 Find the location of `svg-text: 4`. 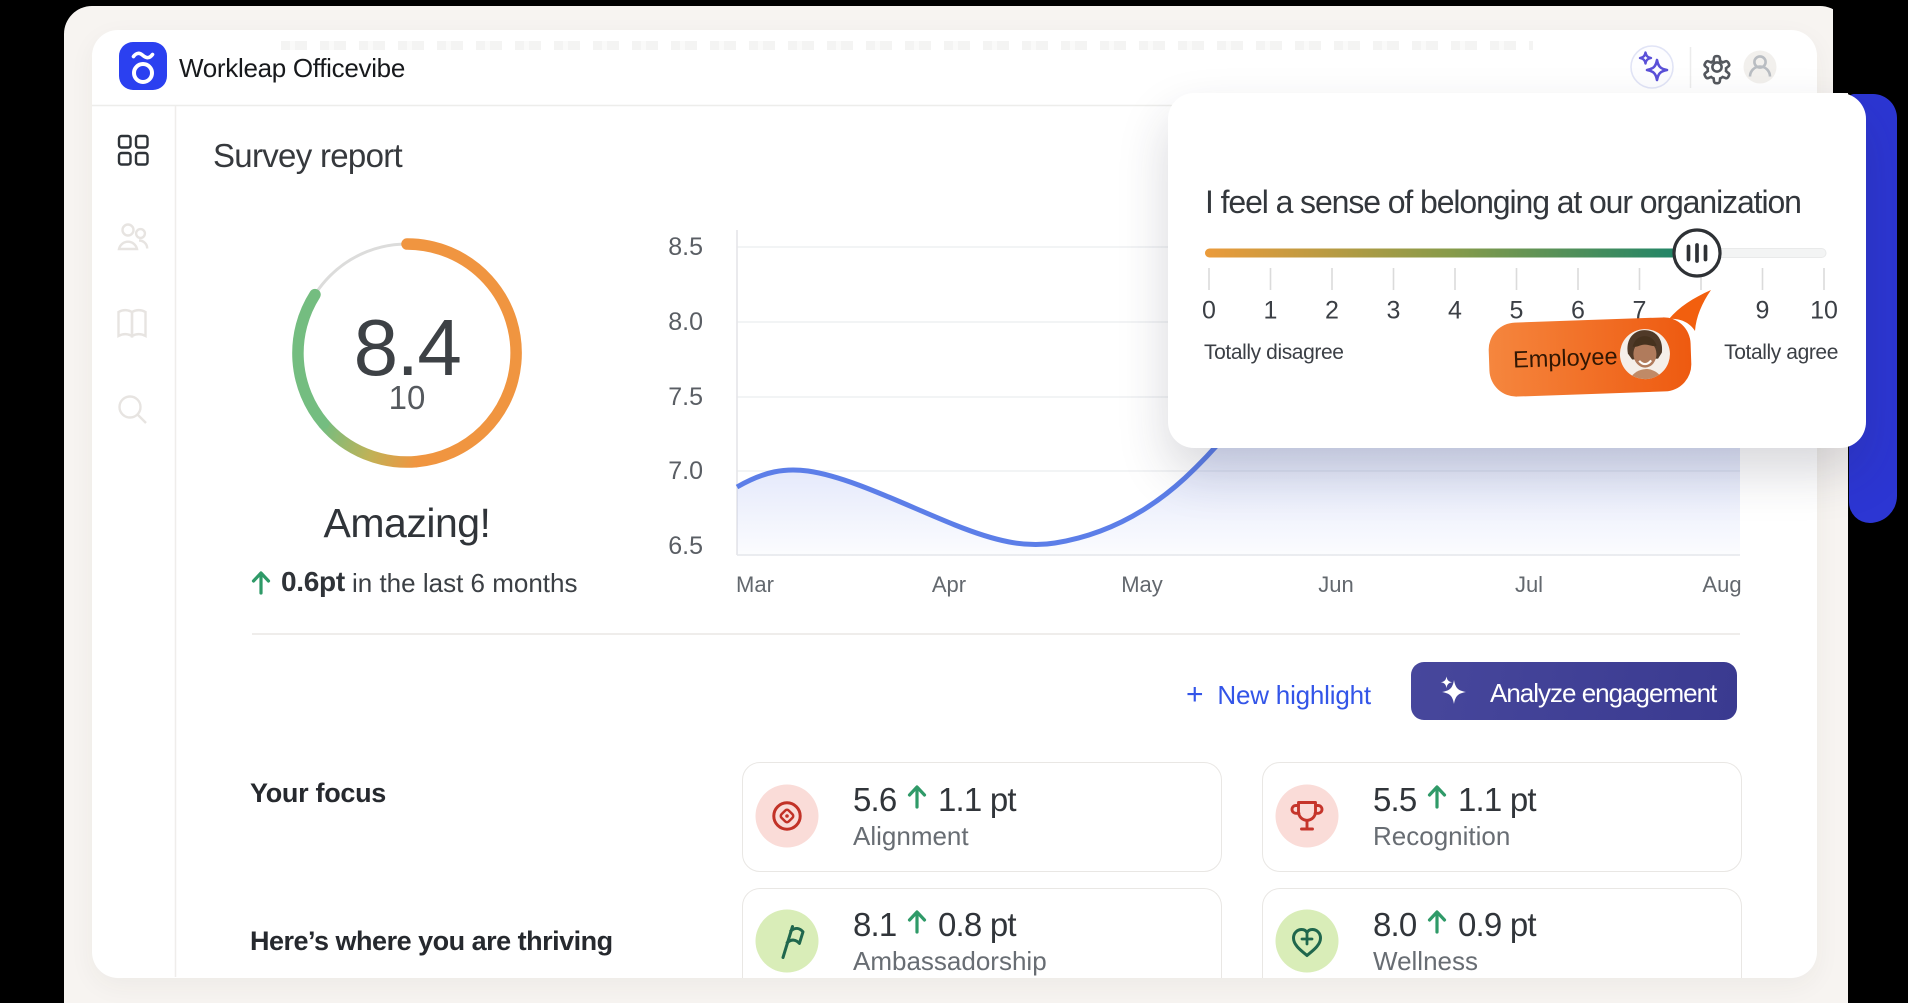

svg-text: 4 is located at coordinates (1455, 311).